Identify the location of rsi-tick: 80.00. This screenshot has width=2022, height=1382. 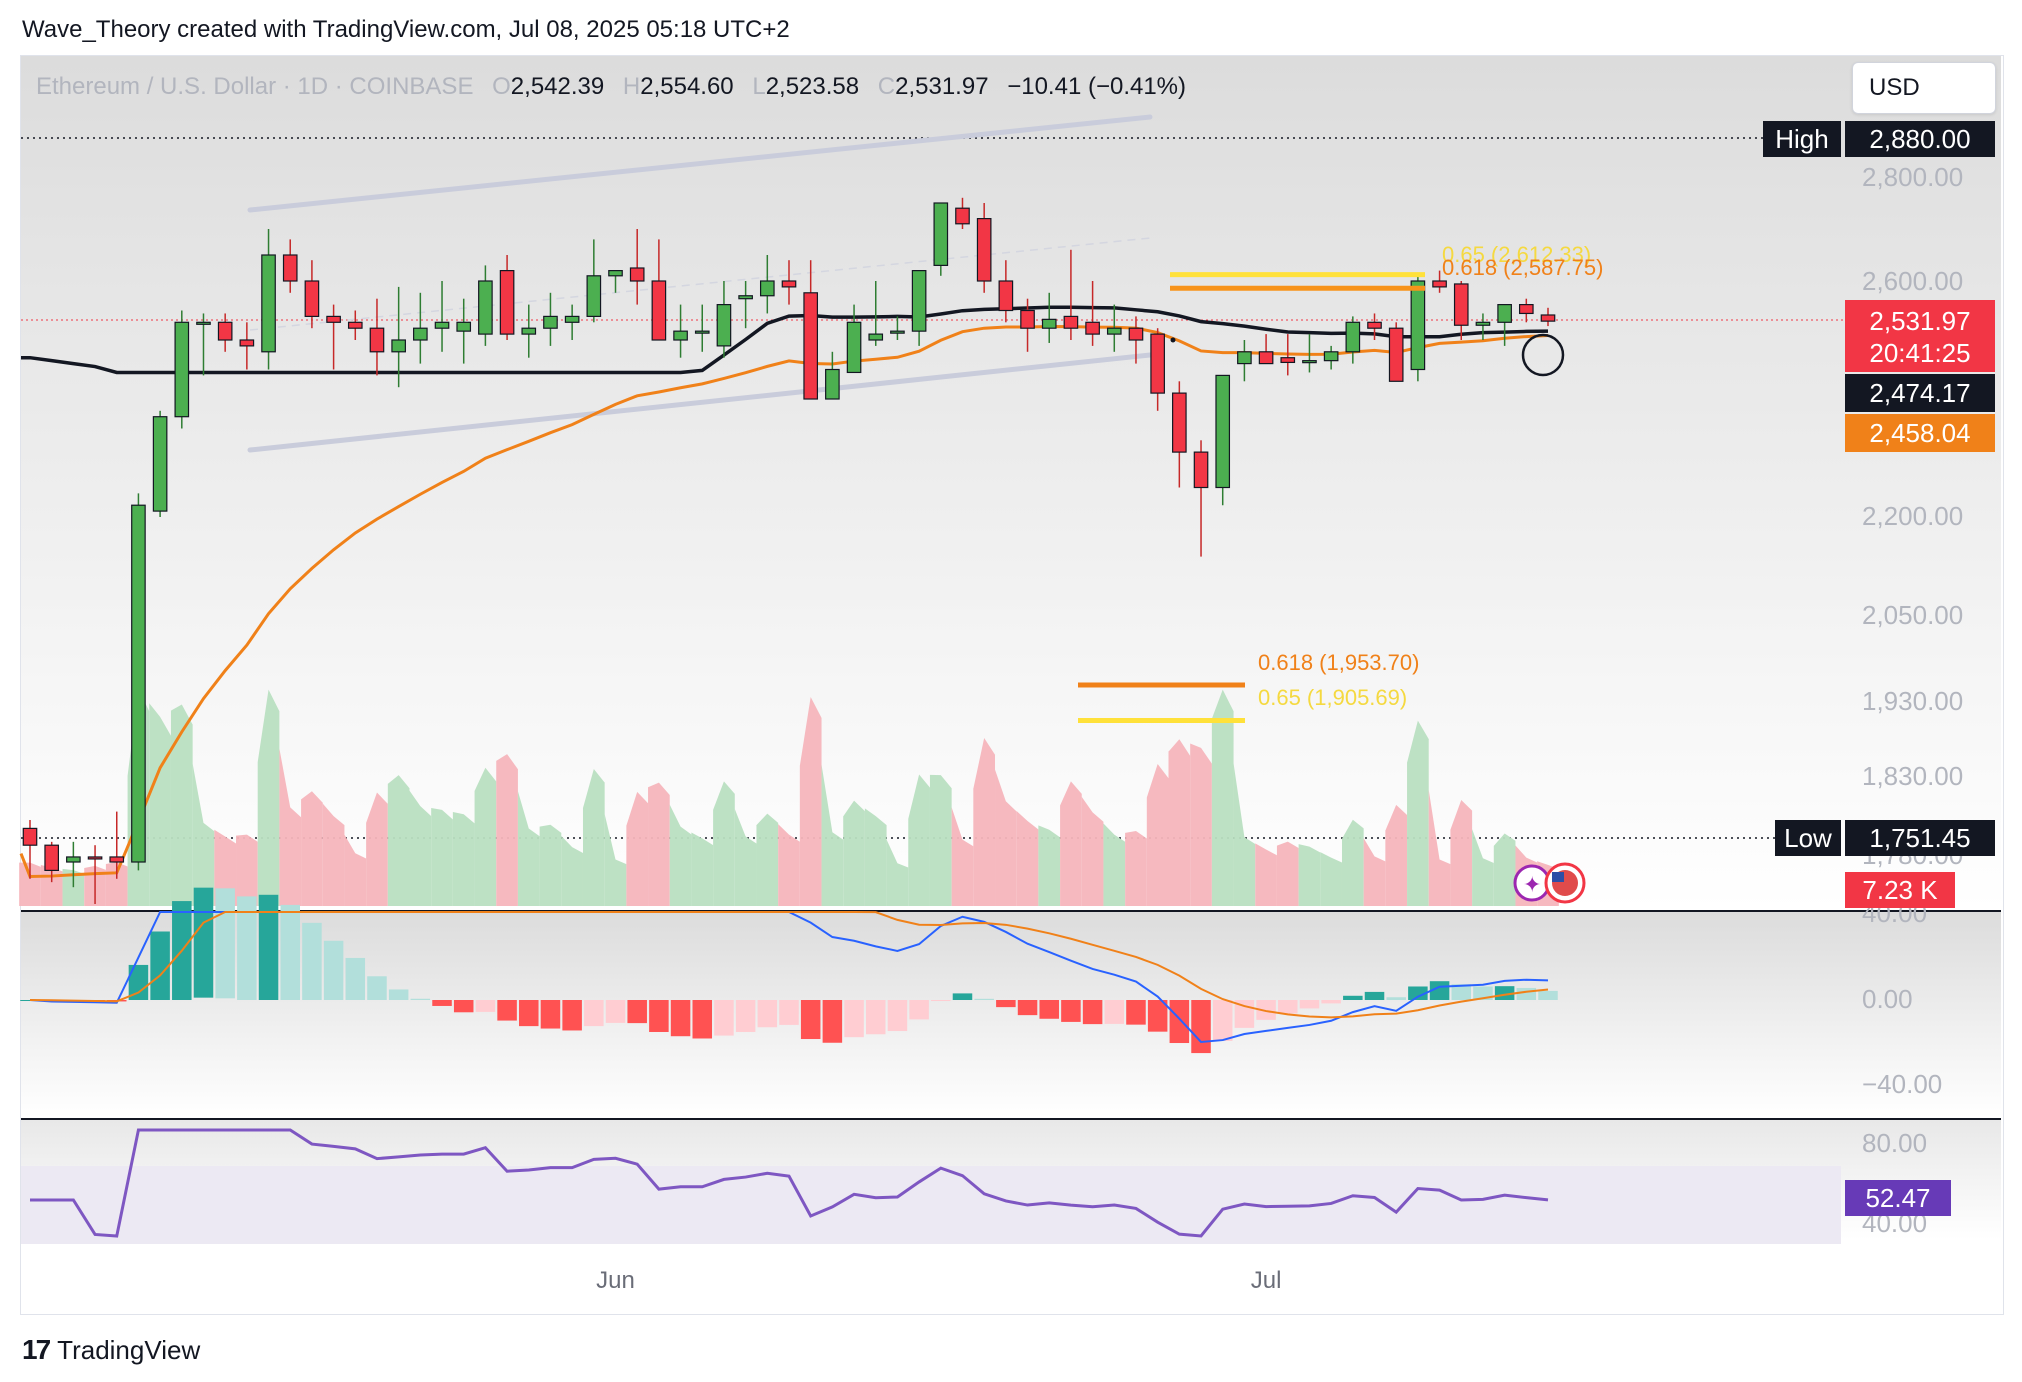
(1894, 1143).